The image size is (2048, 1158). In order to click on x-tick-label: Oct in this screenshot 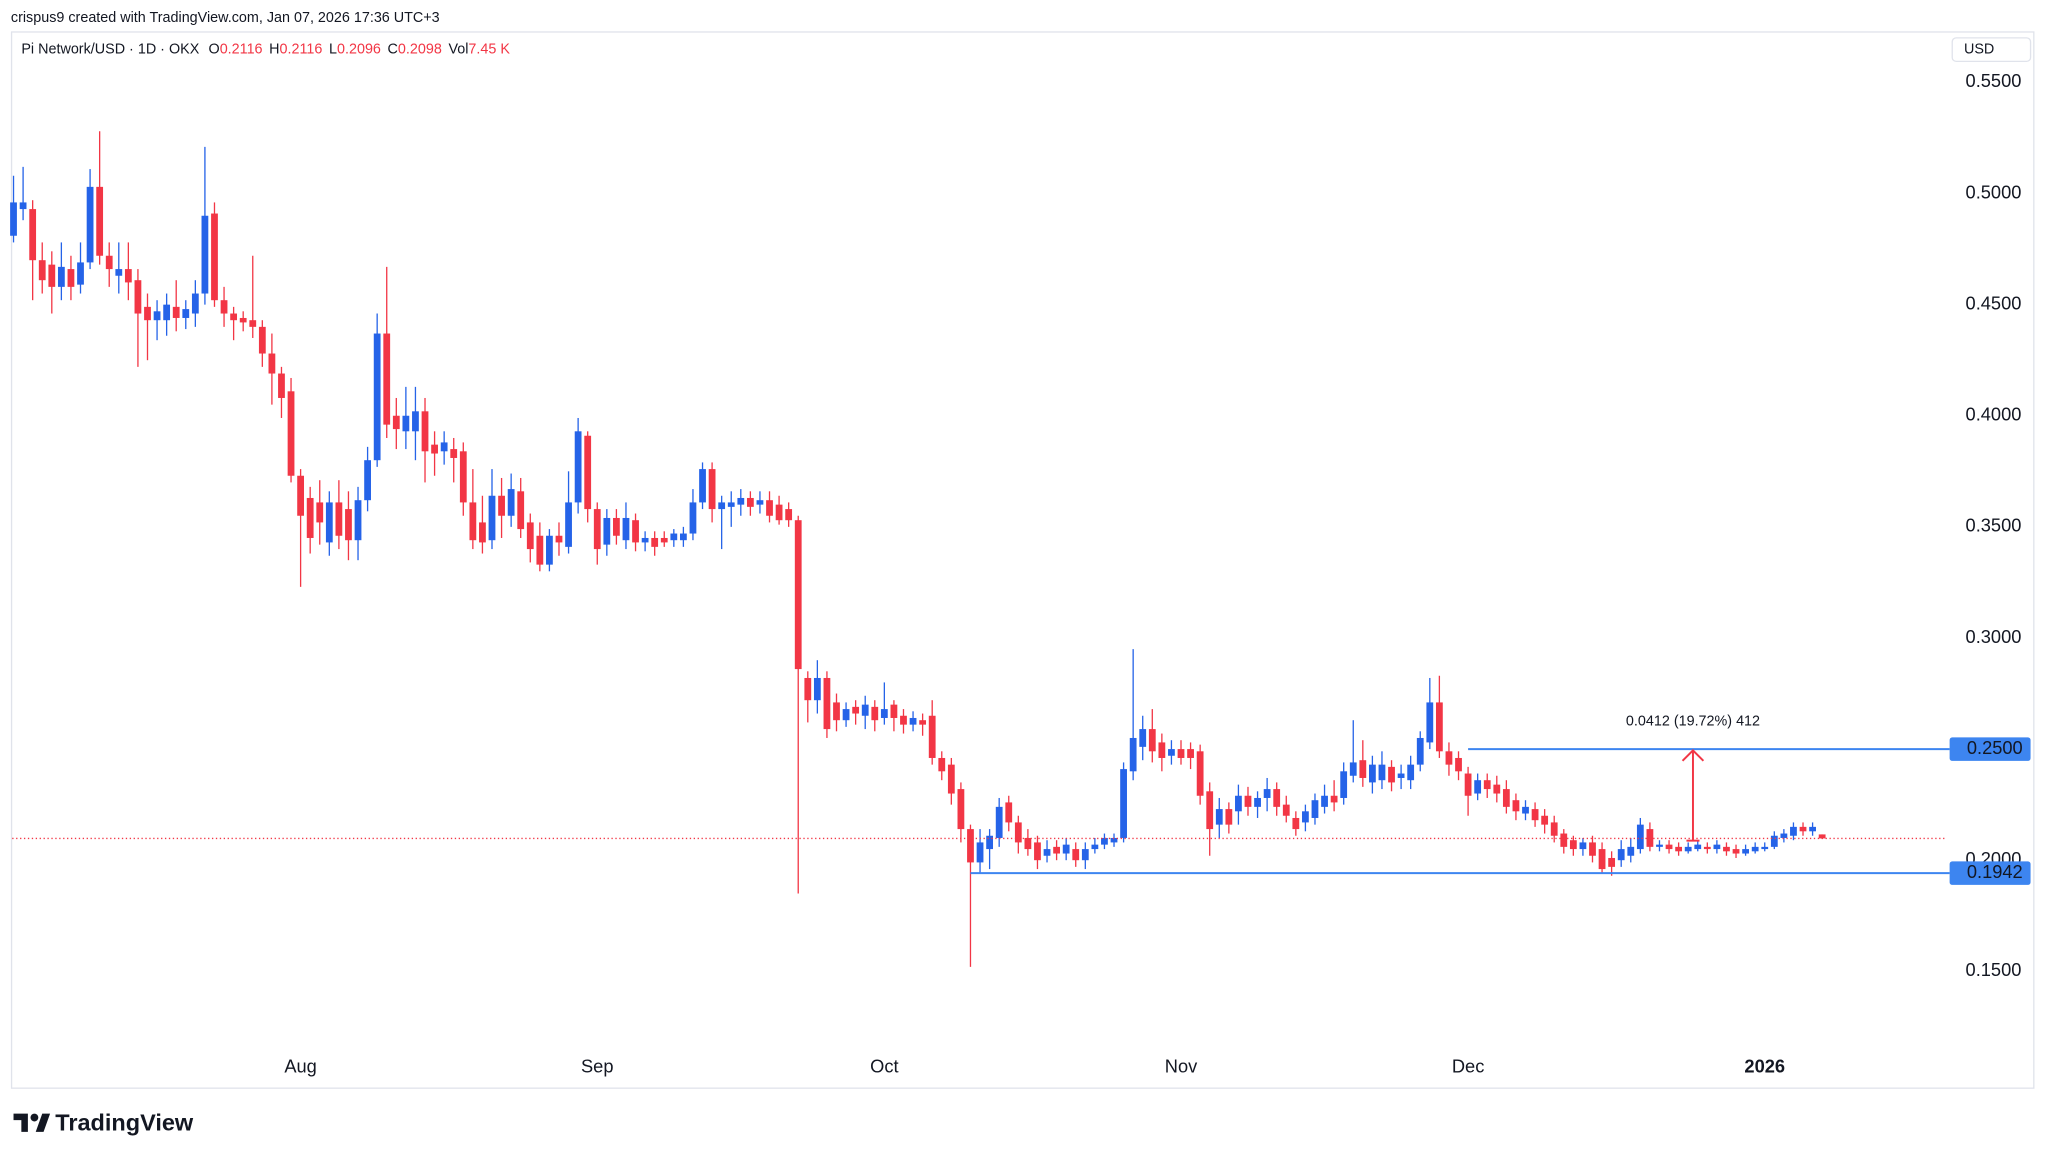, I will do `click(884, 1066)`.